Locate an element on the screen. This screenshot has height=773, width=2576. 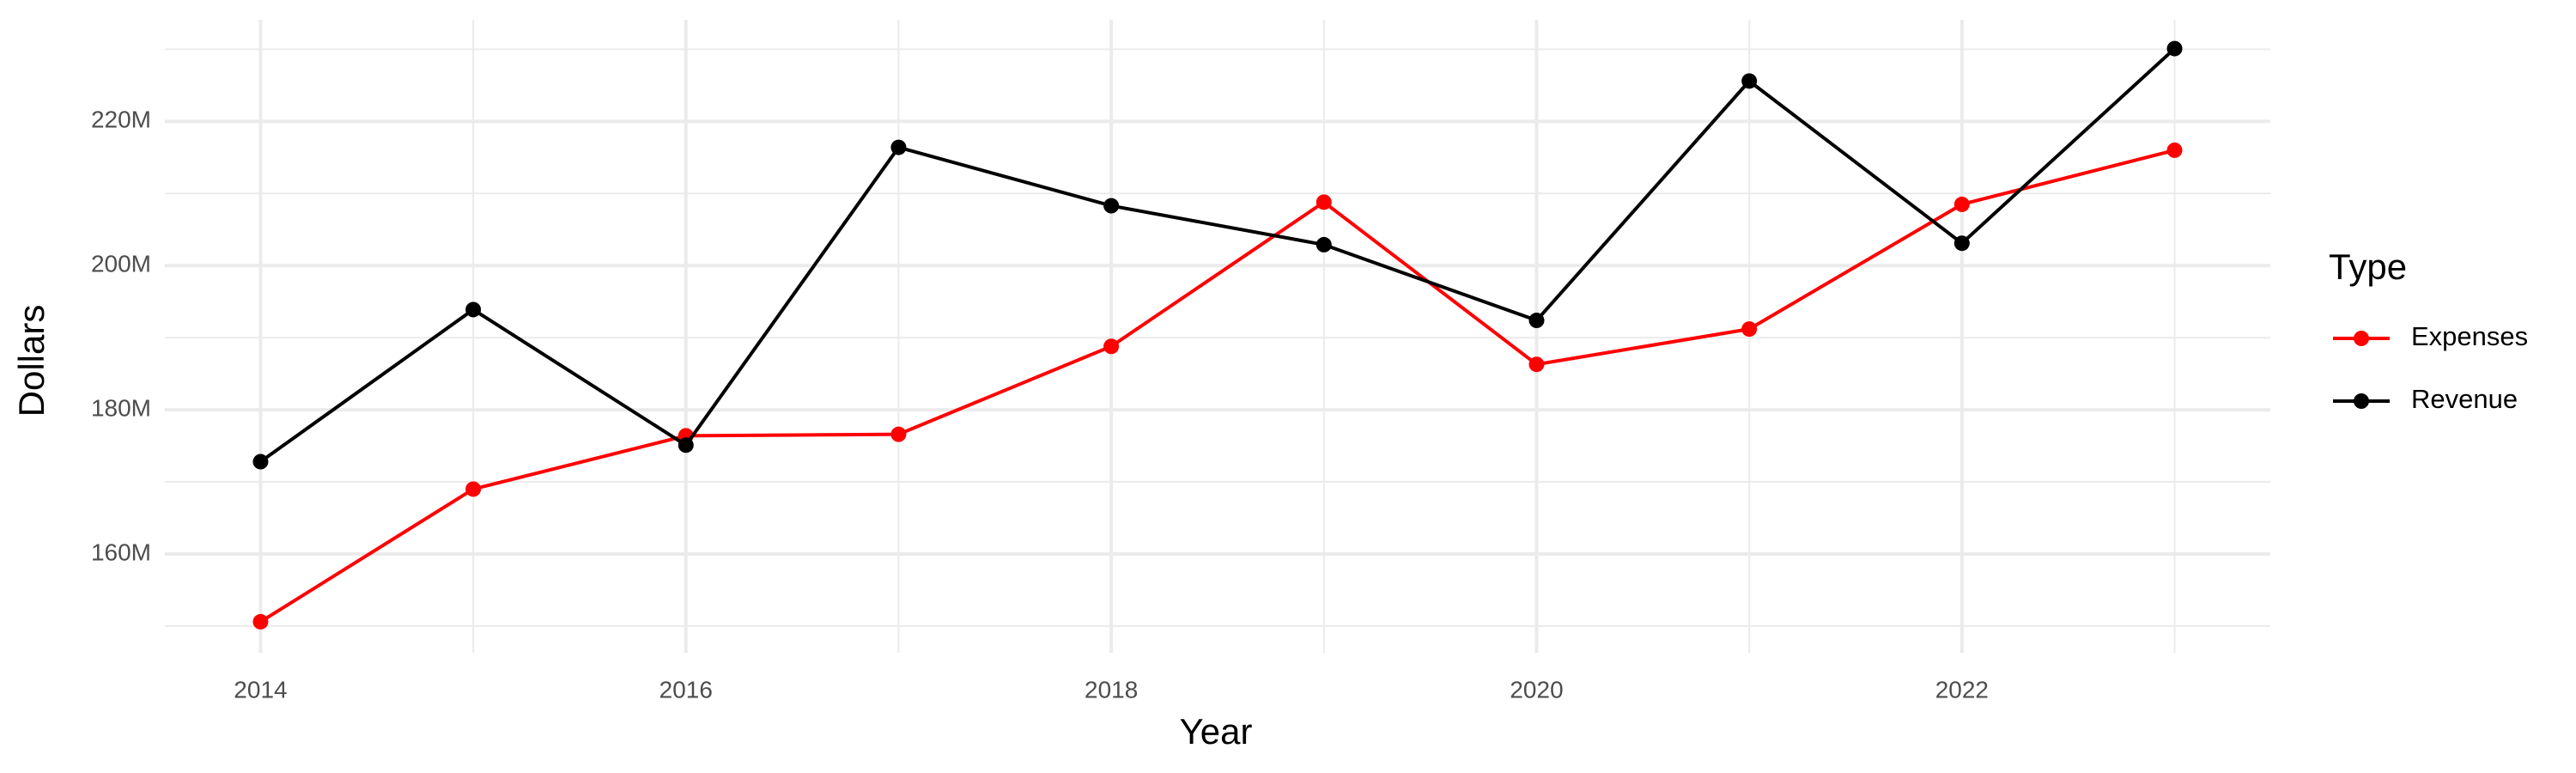
y-tick-label: 160M is located at coordinates (121, 552).